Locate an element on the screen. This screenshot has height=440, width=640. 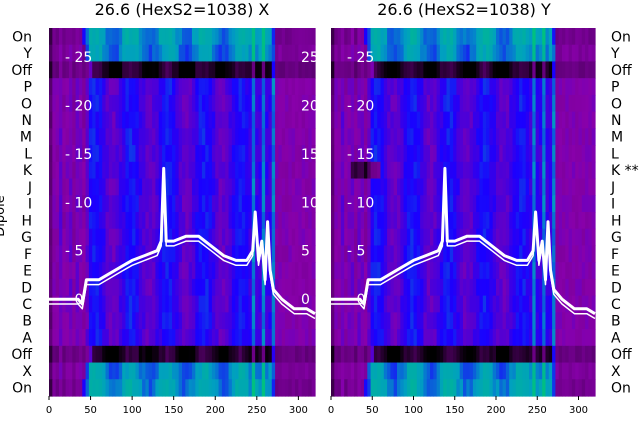
overlay-trace-secondary is located at coordinates (463, 246).